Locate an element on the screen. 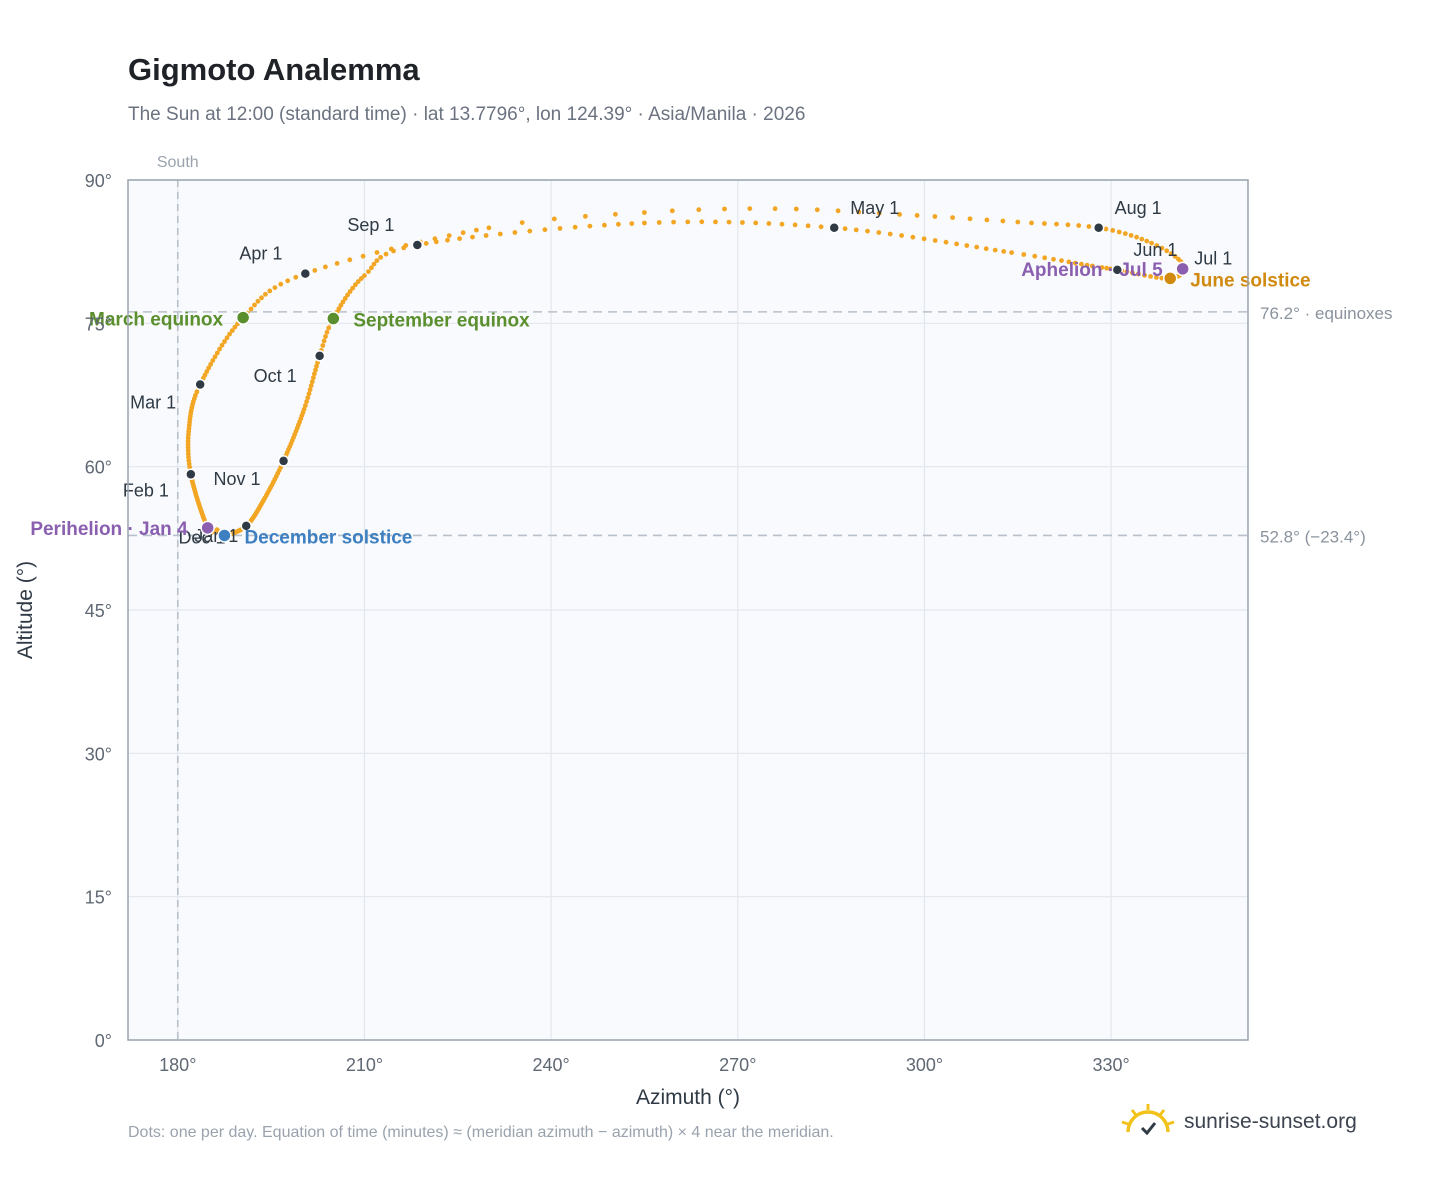 This screenshot has width=1448, height=1188. event-label: Perihelion · Jan 4 is located at coordinates (109, 529).